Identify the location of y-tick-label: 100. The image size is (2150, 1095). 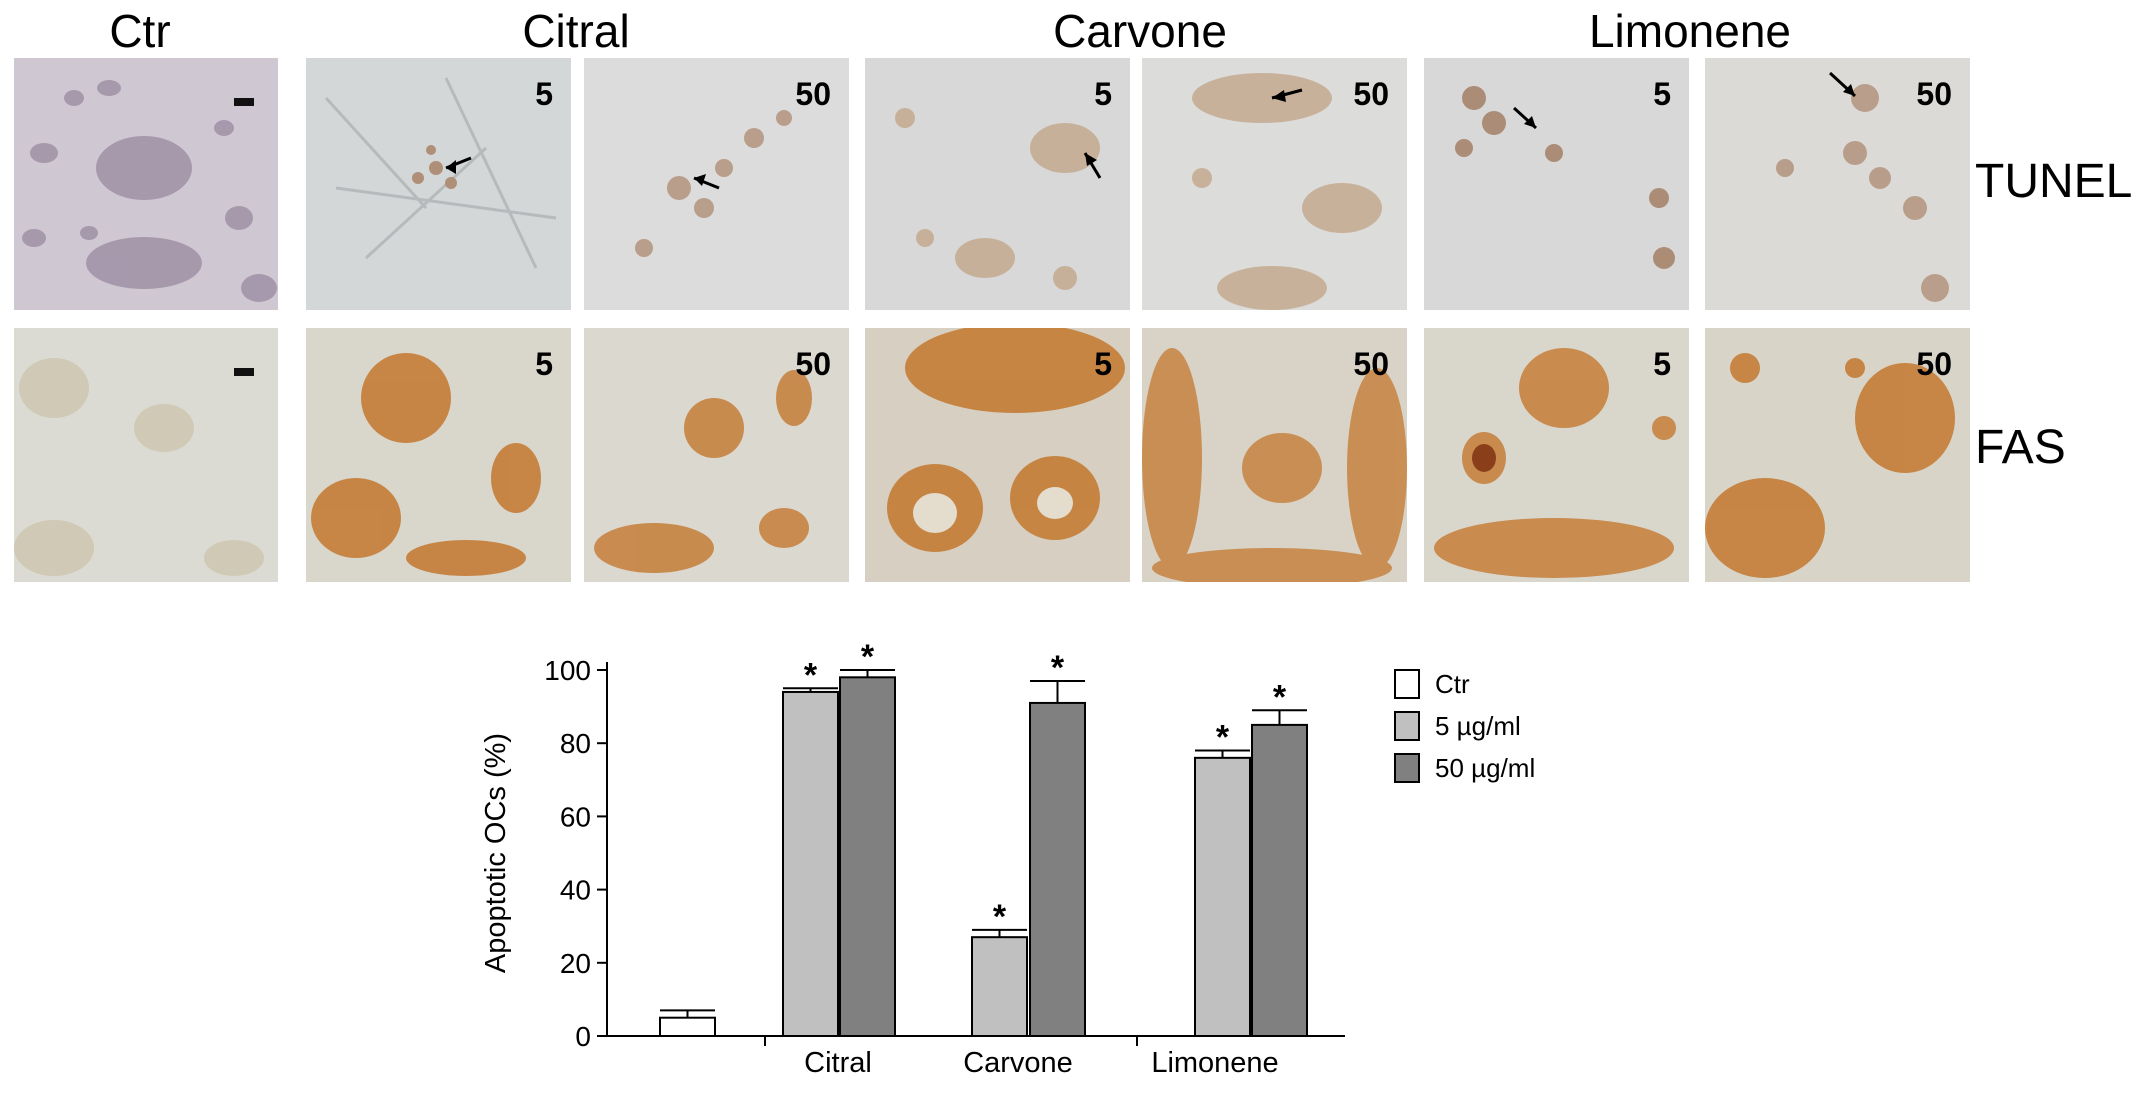
(567, 670).